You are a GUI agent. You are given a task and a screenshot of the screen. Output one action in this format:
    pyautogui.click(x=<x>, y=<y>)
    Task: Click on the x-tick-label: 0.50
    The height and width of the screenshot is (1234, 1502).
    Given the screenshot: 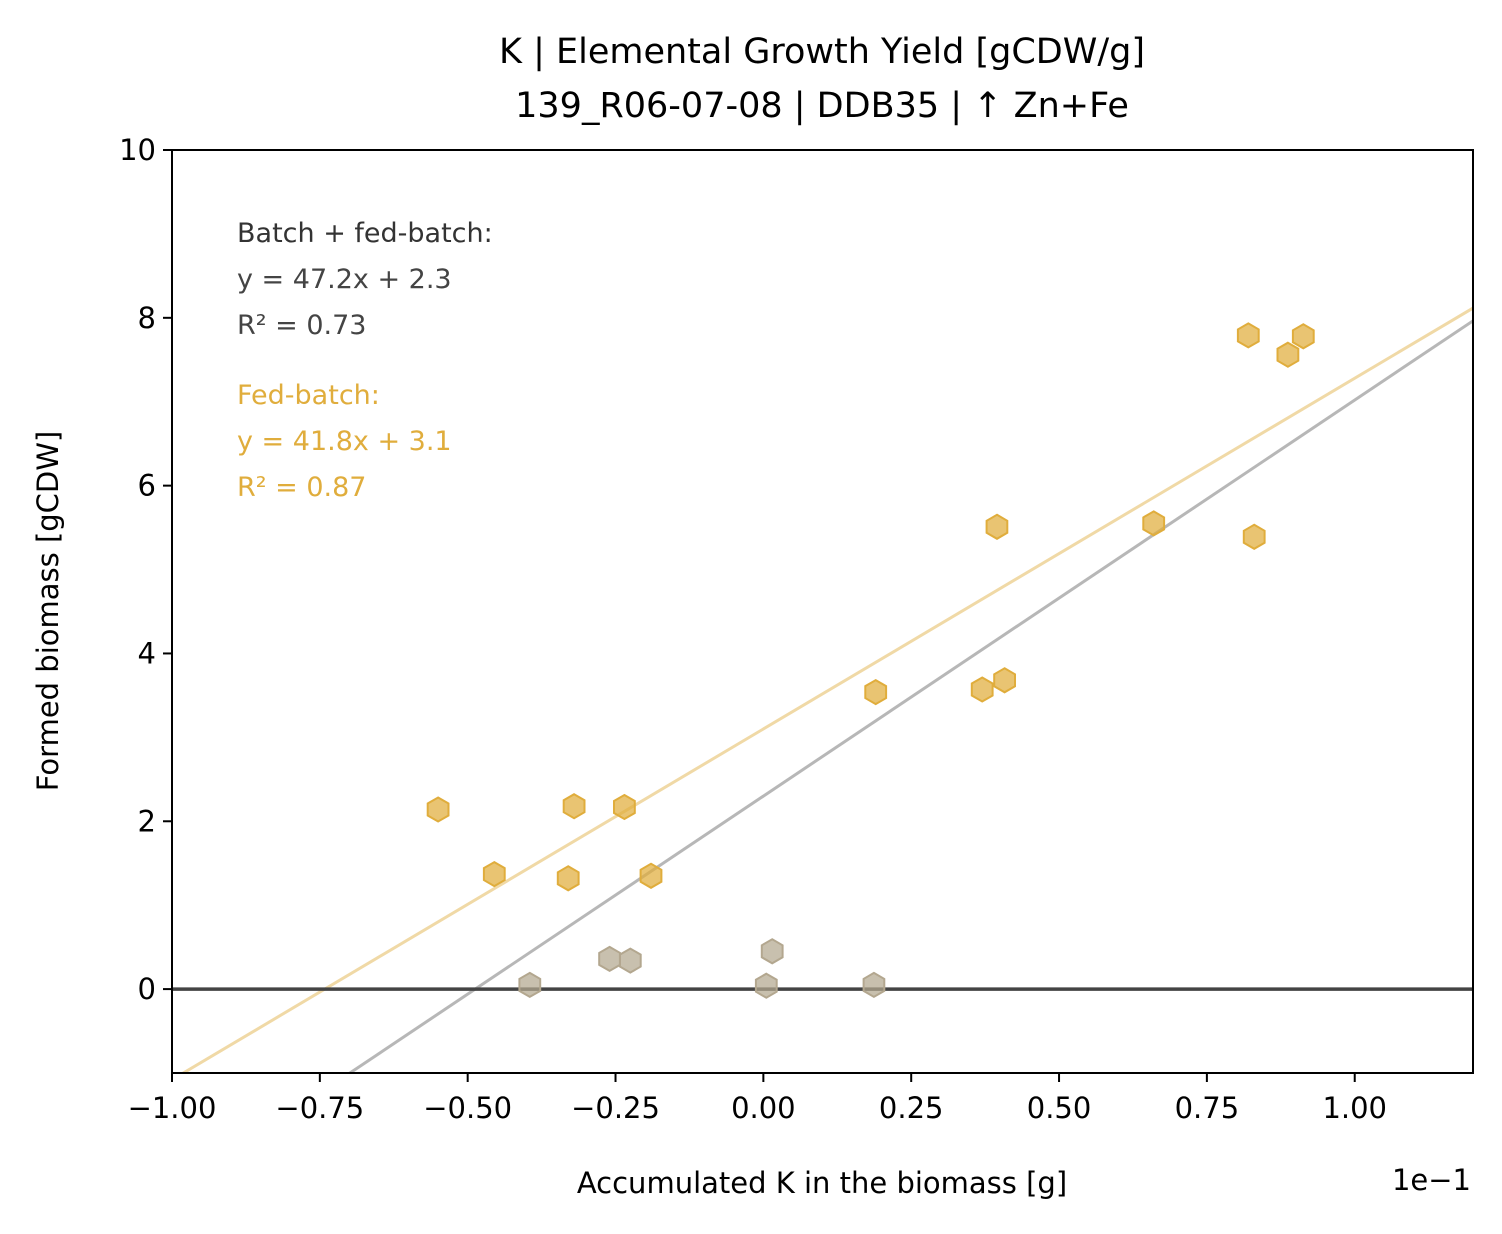 What is the action you would take?
    pyautogui.click(x=1059, y=1108)
    